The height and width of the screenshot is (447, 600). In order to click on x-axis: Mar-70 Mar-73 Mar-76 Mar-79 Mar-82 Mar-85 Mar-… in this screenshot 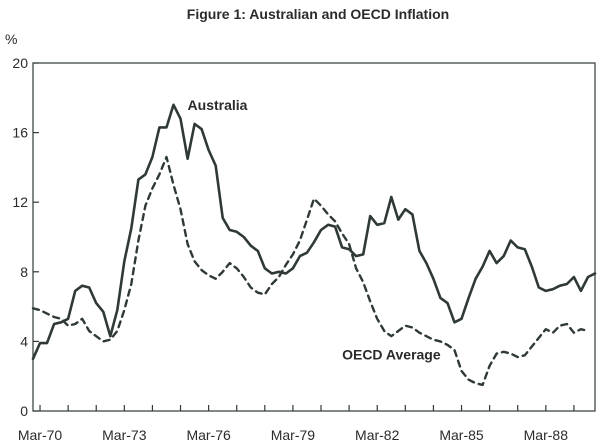, I will do `click(296, 424)`.